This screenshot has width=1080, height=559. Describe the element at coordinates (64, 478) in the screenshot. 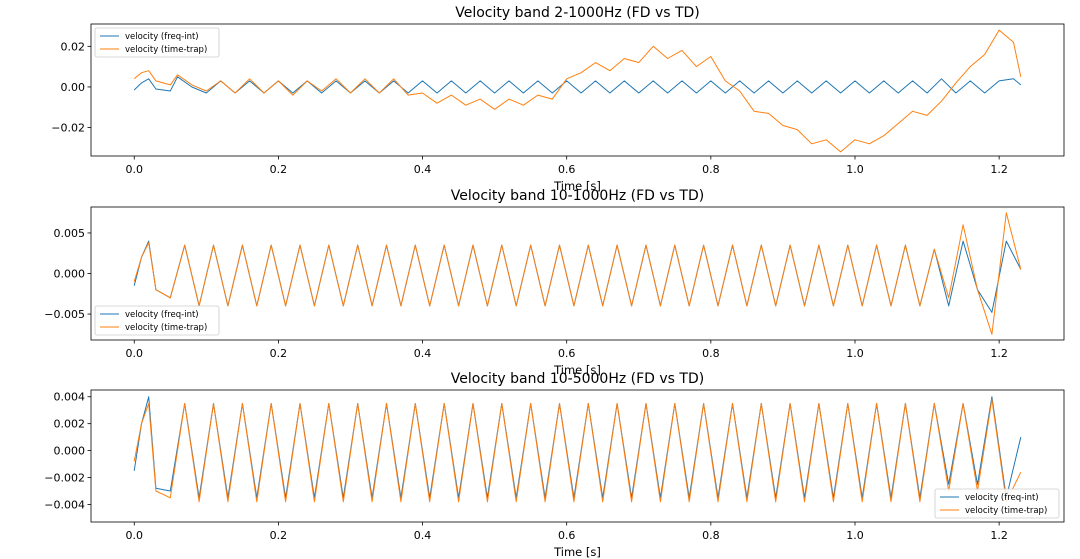

I see `y-tick-label: −0.002` at that location.